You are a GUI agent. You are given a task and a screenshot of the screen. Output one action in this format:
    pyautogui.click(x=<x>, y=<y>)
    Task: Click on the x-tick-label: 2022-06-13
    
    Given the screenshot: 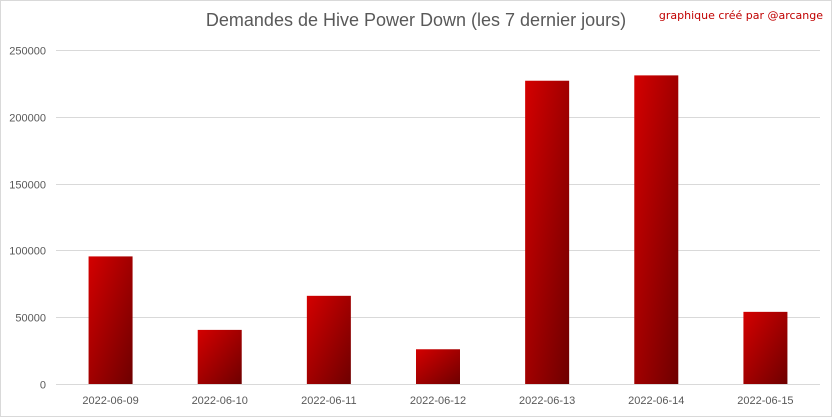 What is the action you would take?
    pyautogui.click(x=547, y=401)
    